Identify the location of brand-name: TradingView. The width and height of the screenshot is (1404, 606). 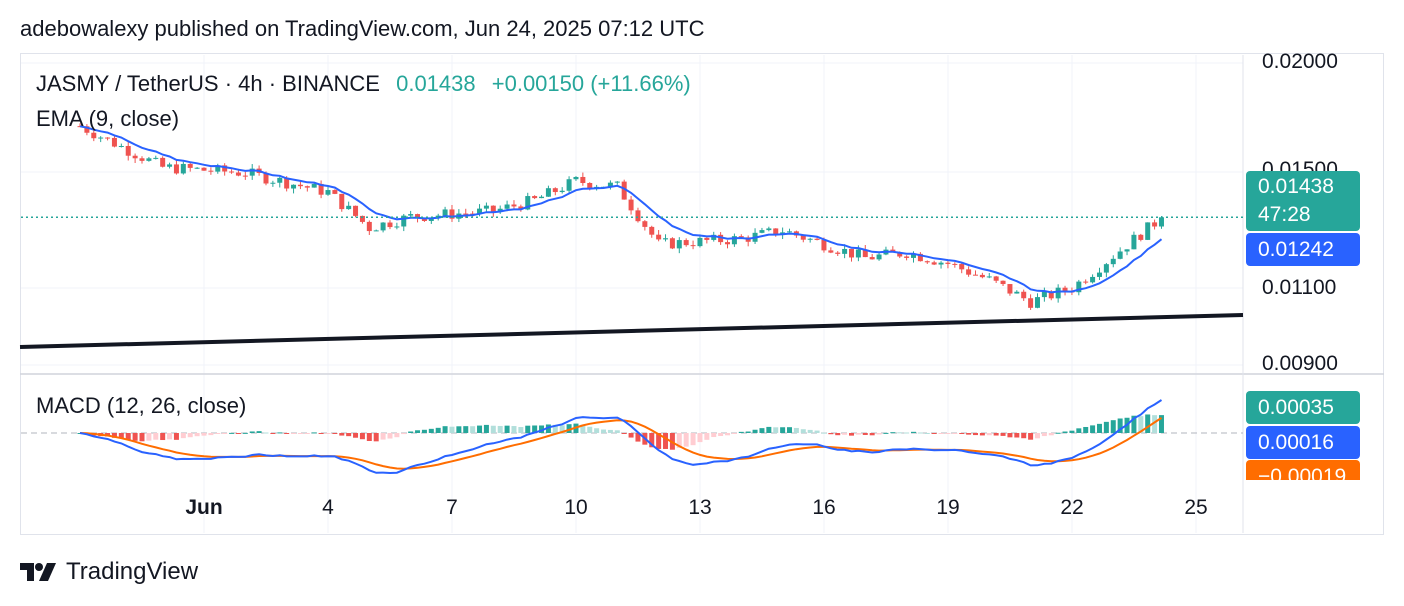
(132, 571).